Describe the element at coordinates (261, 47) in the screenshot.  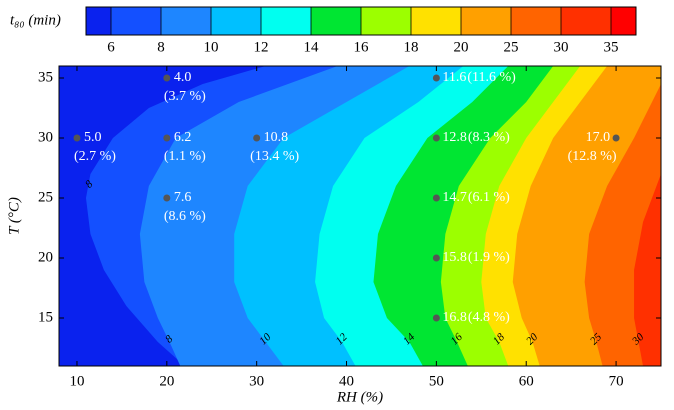
I see `colorbar-tick-label: 12` at that location.